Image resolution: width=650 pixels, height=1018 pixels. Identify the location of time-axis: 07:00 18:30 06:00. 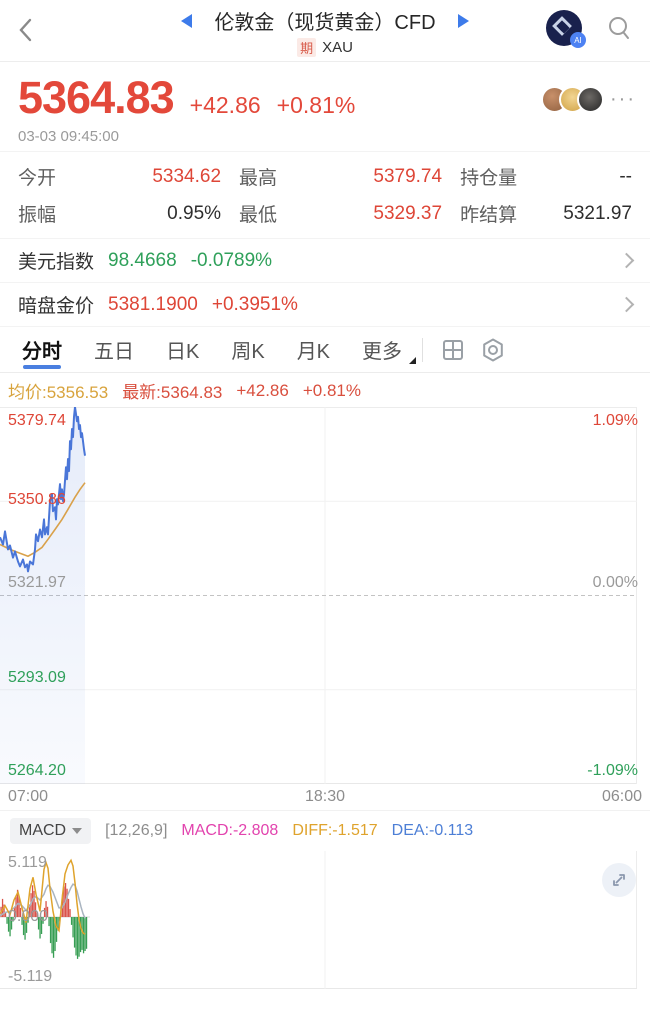
(325, 797).